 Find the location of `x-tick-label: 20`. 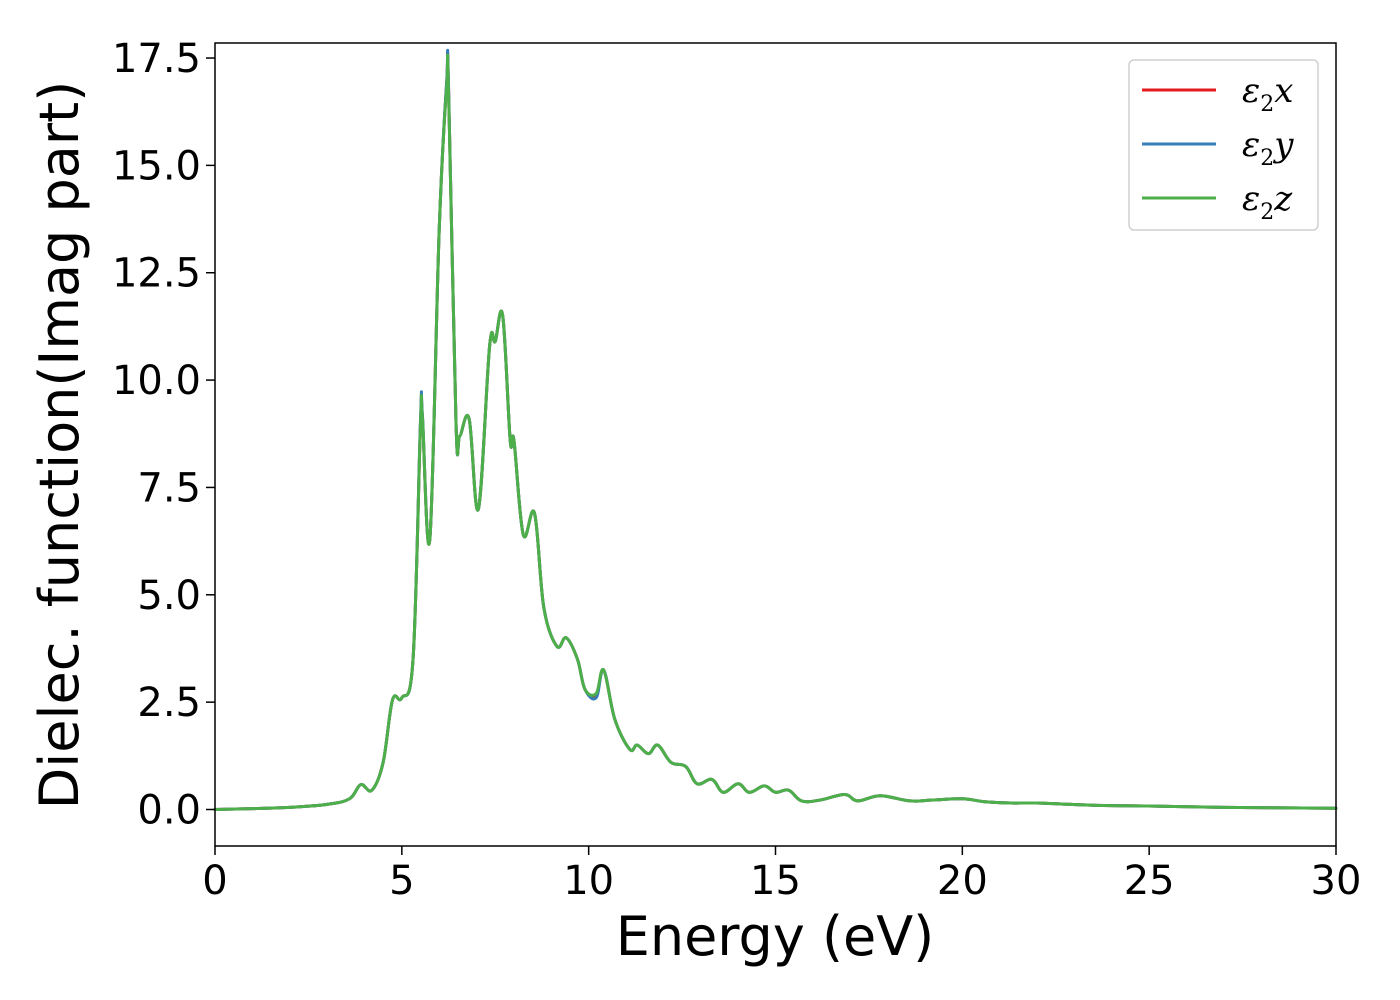

x-tick-label: 20 is located at coordinates (962, 881).